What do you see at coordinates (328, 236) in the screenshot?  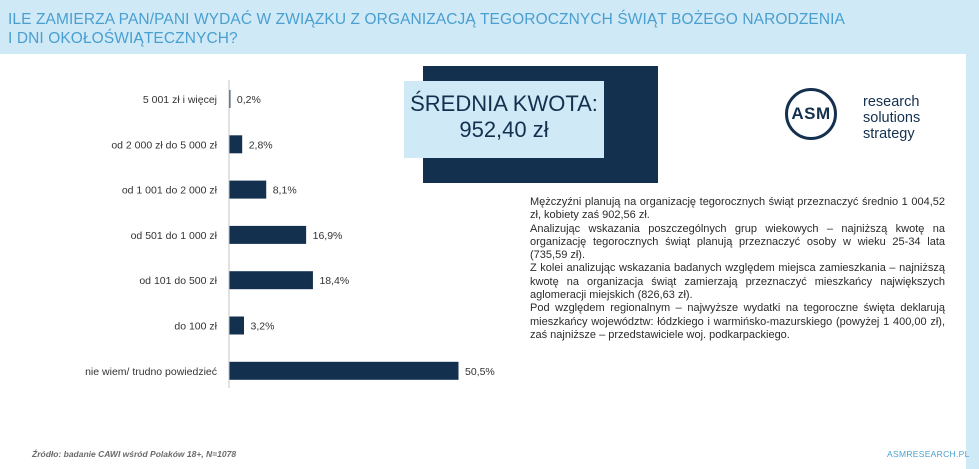 I see `value-label: 16,9%` at bounding box center [328, 236].